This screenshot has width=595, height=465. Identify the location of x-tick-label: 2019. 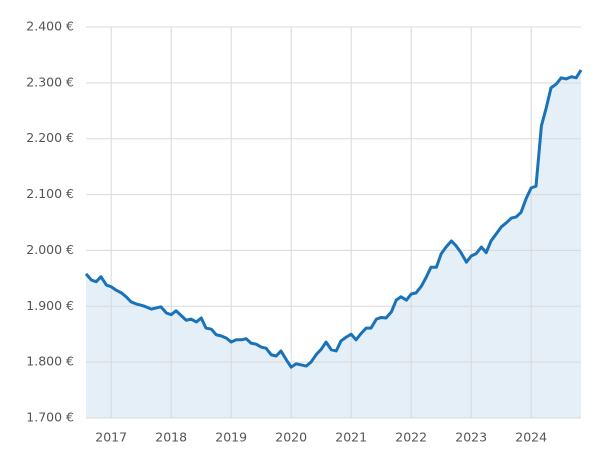
(231, 437).